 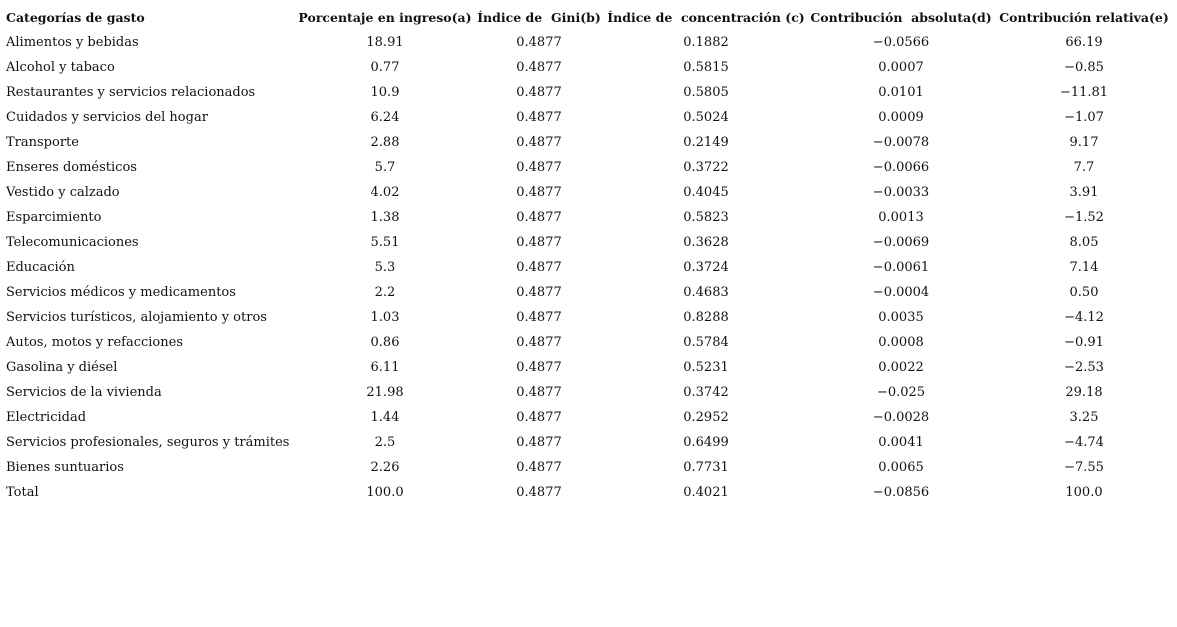 What do you see at coordinates (539, 17) in the screenshot?
I see `header-cell: Índice de Gini(b)` at bounding box center [539, 17].